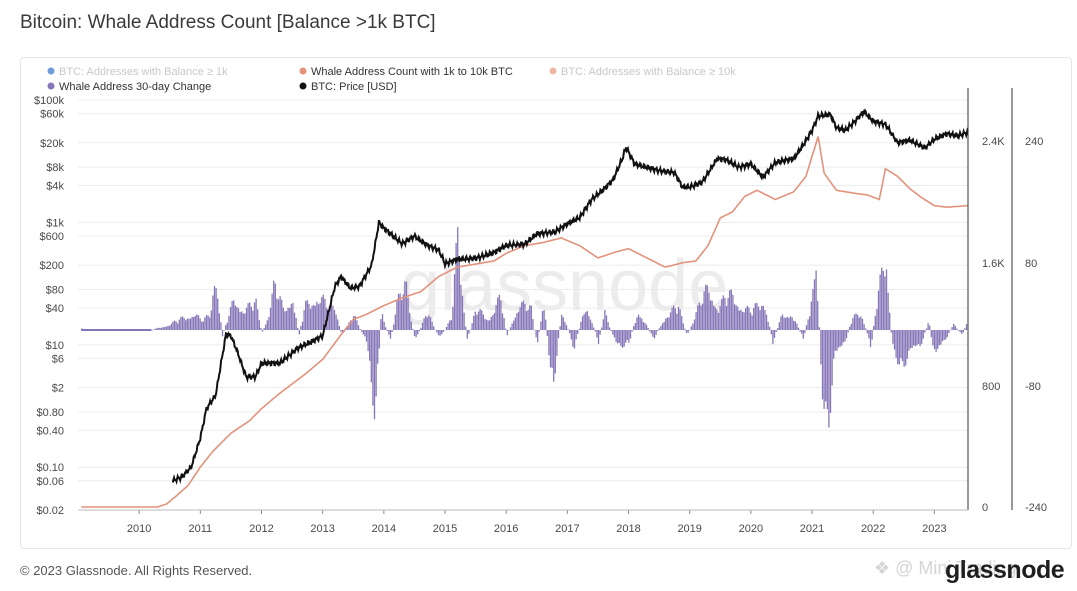 The width and height of the screenshot is (1077, 591). Describe the element at coordinates (50, 511) in the screenshot. I see `price-tick-label: $0.02` at that location.